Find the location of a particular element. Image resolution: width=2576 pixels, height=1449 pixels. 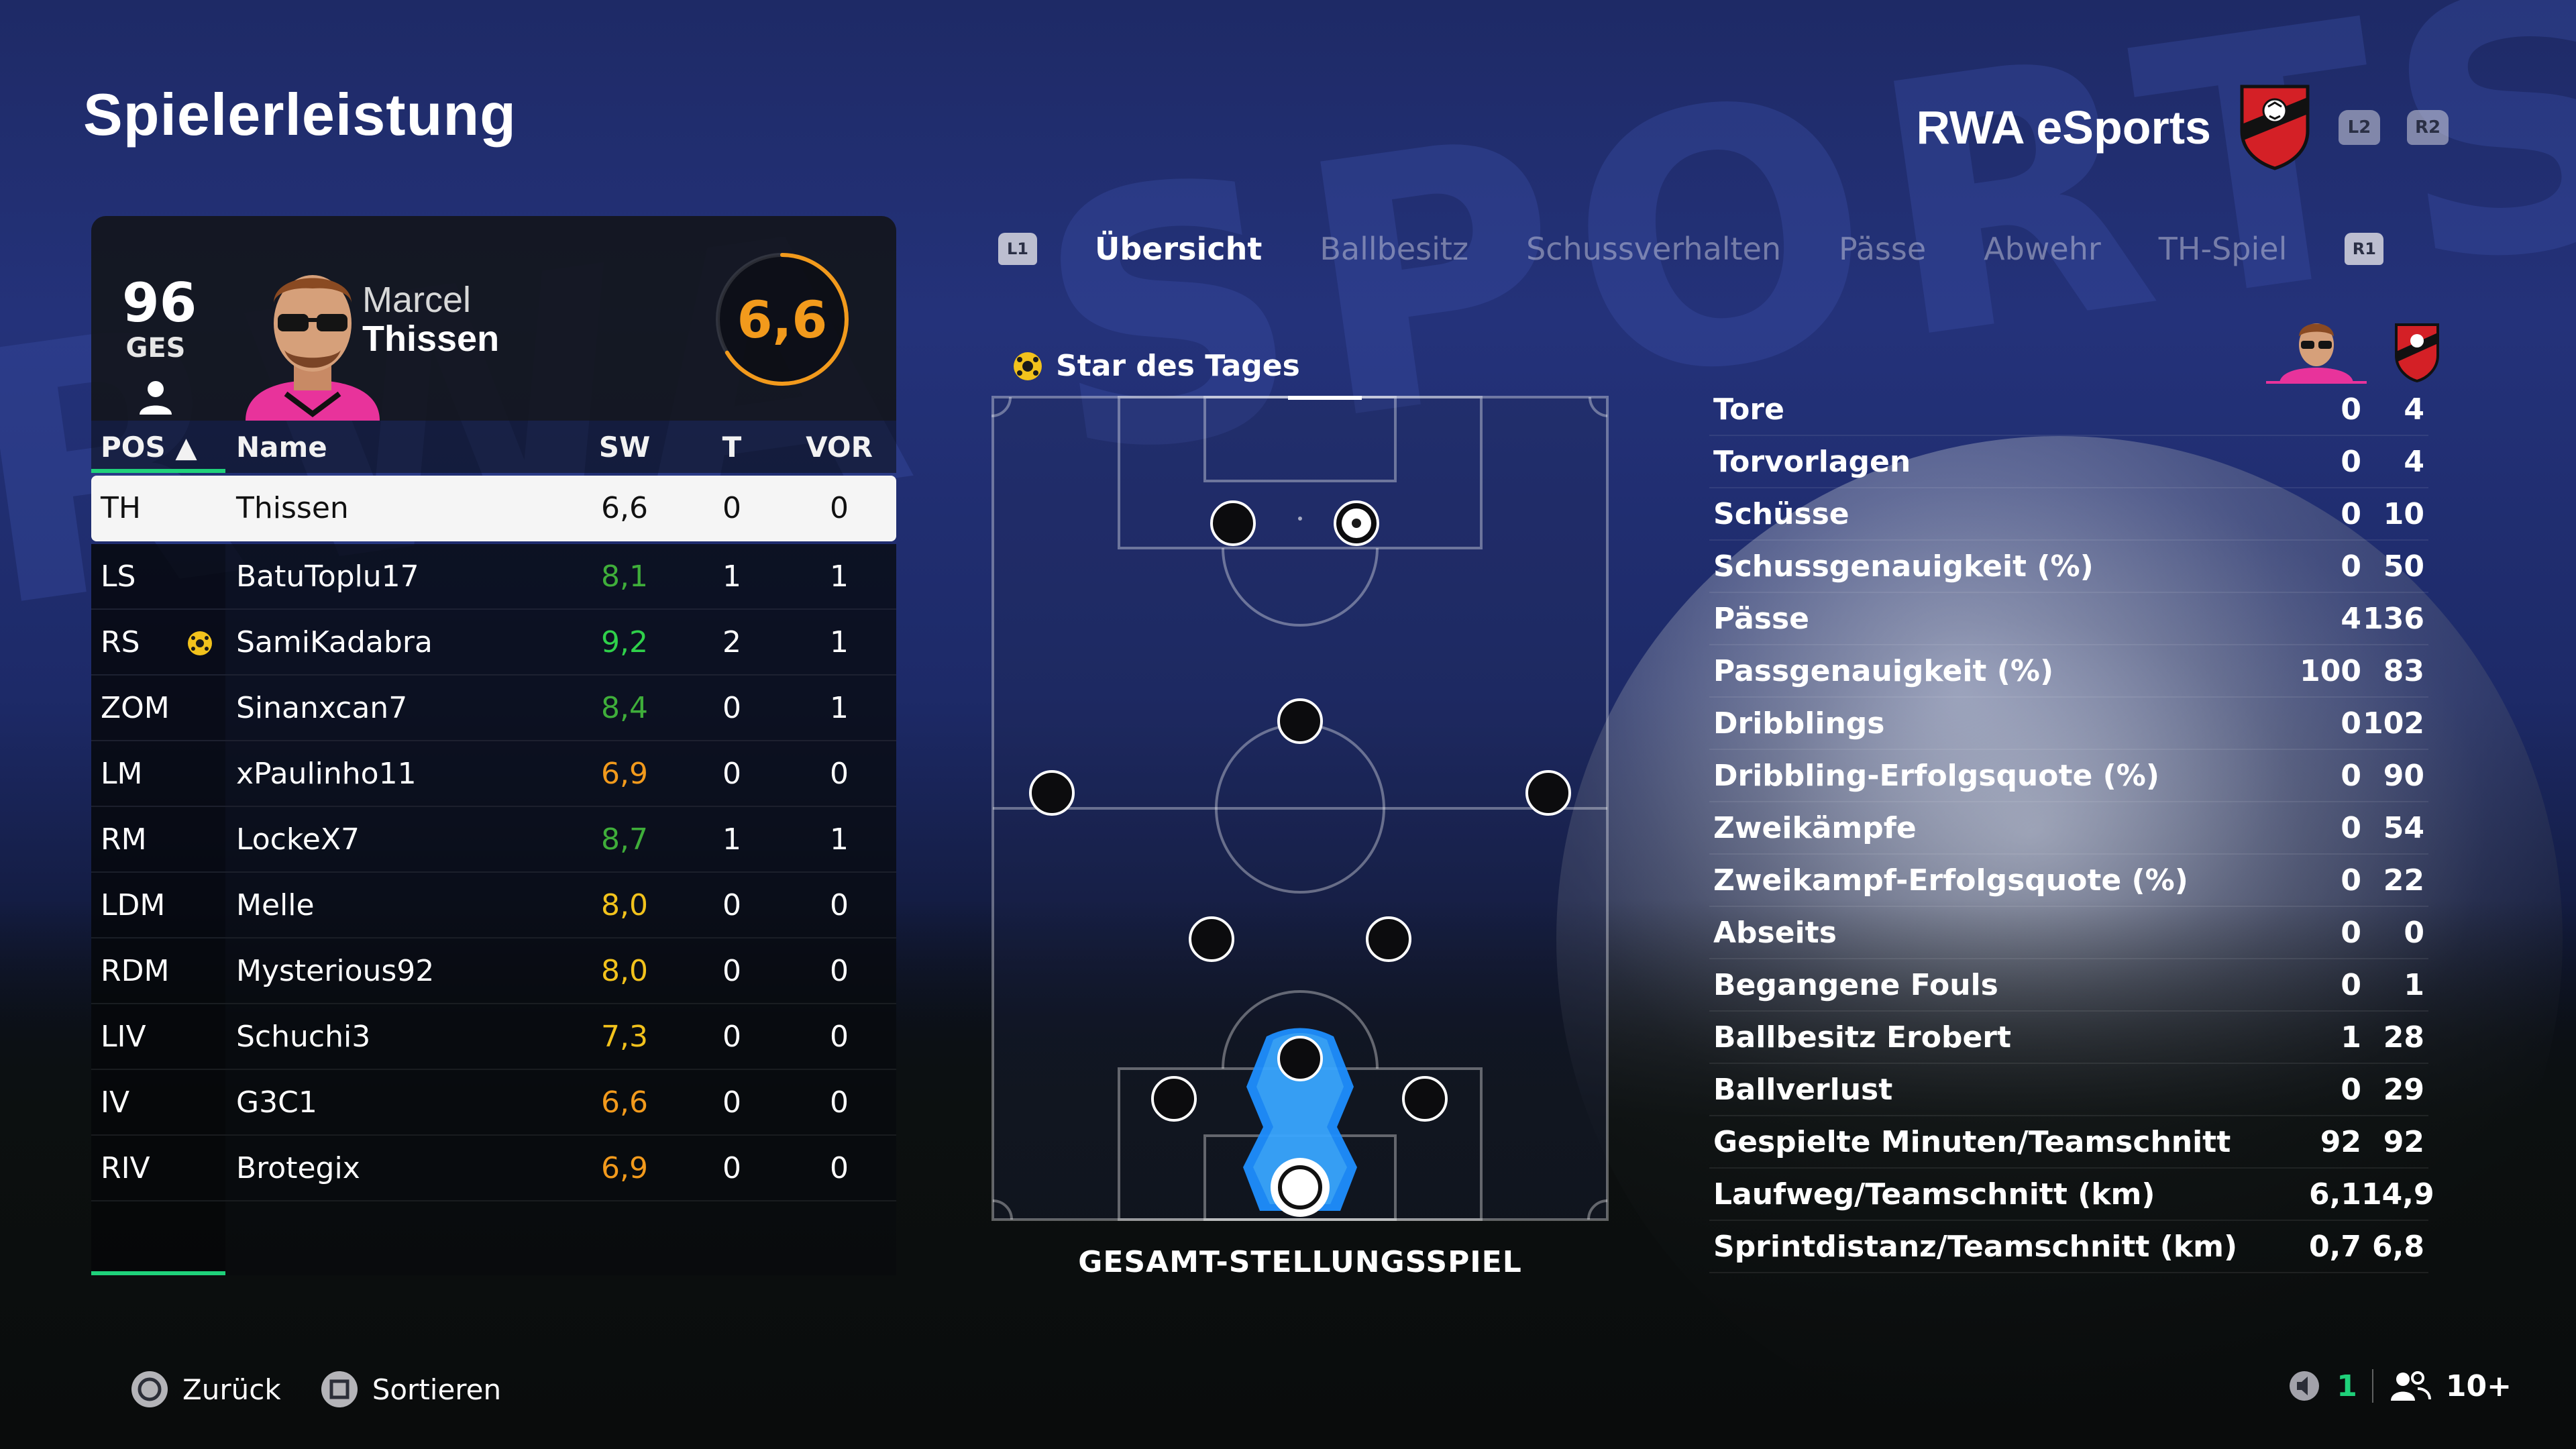

stat-player-value: 0,7 is located at coordinates (2335, 1246).